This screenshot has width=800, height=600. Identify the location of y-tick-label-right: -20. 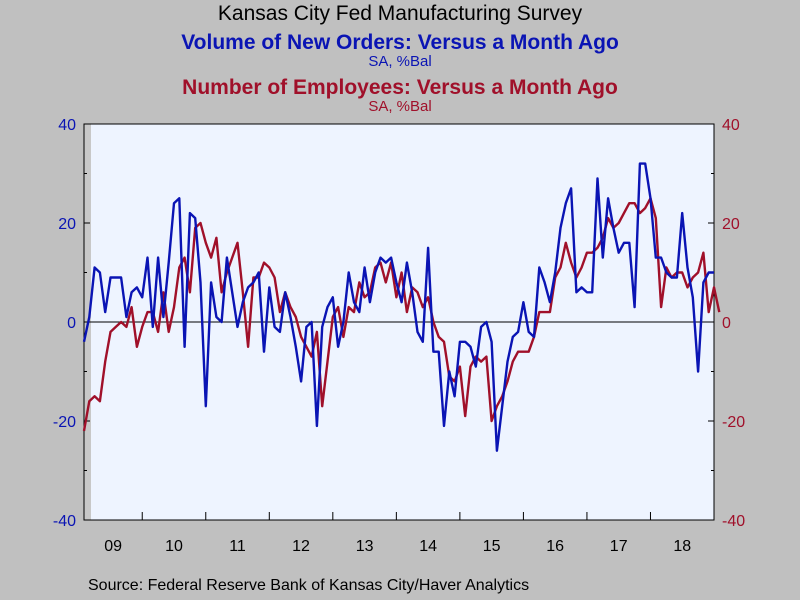
(733, 422).